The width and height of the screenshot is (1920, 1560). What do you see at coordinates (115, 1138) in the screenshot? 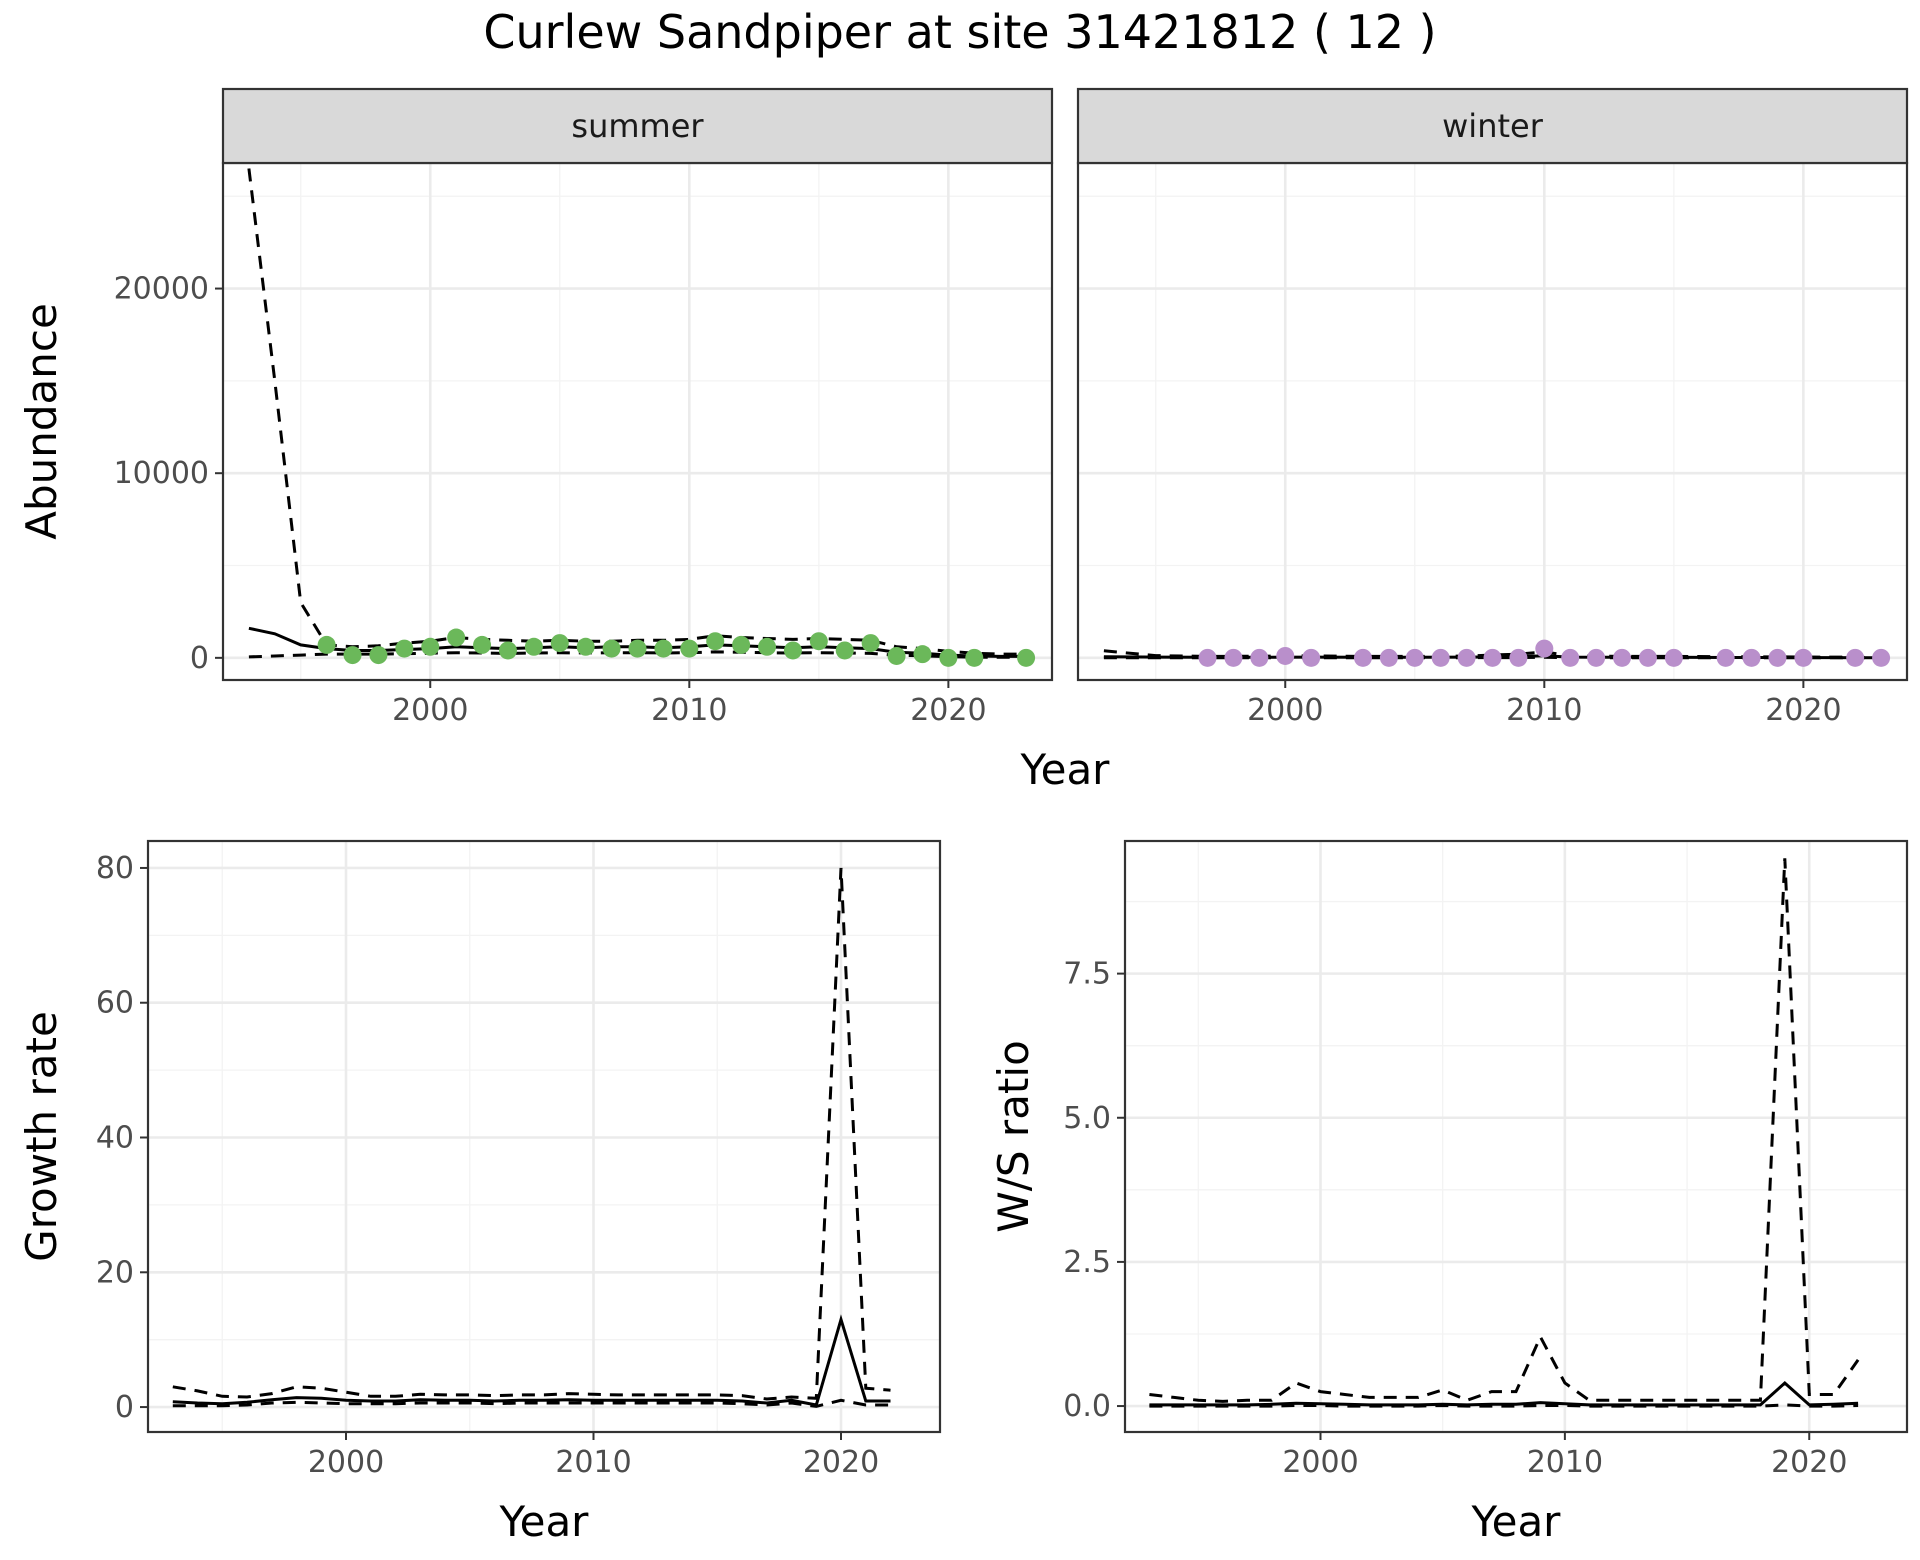
I see `y-tick-label: 40` at bounding box center [115, 1138].